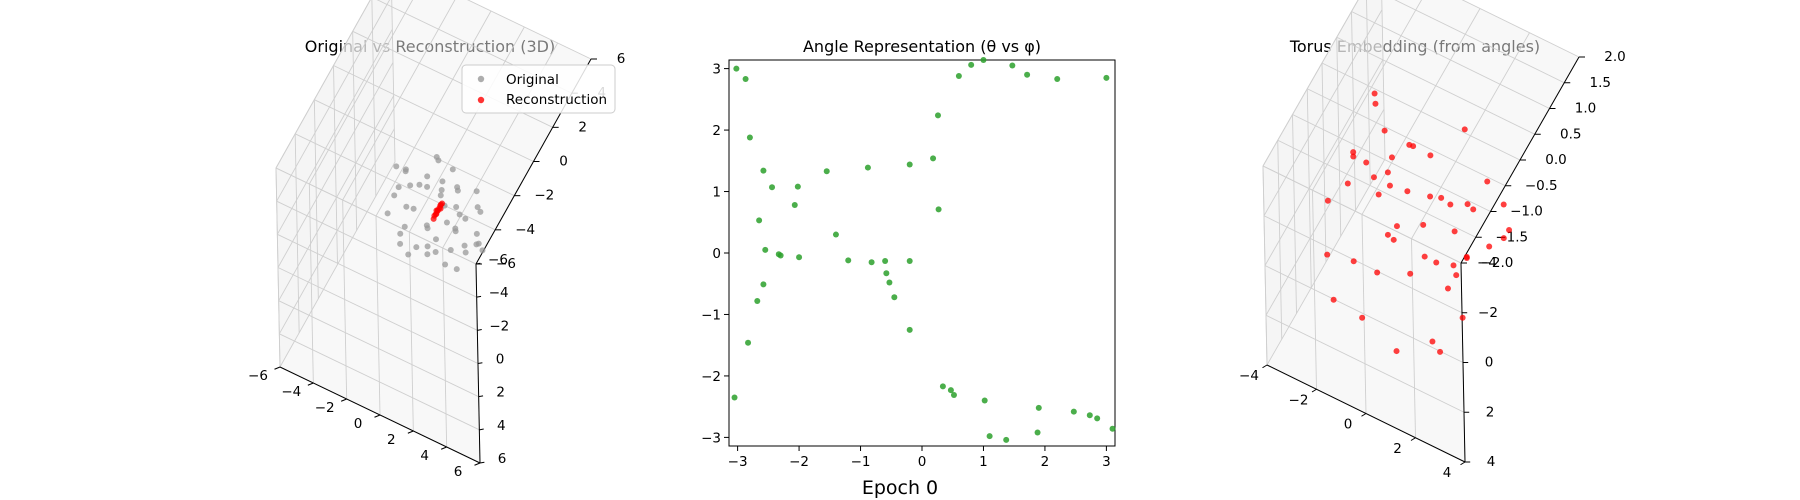 This screenshot has width=1800, height=500. I want to click on x-tick-label: 6, so click(458, 472).